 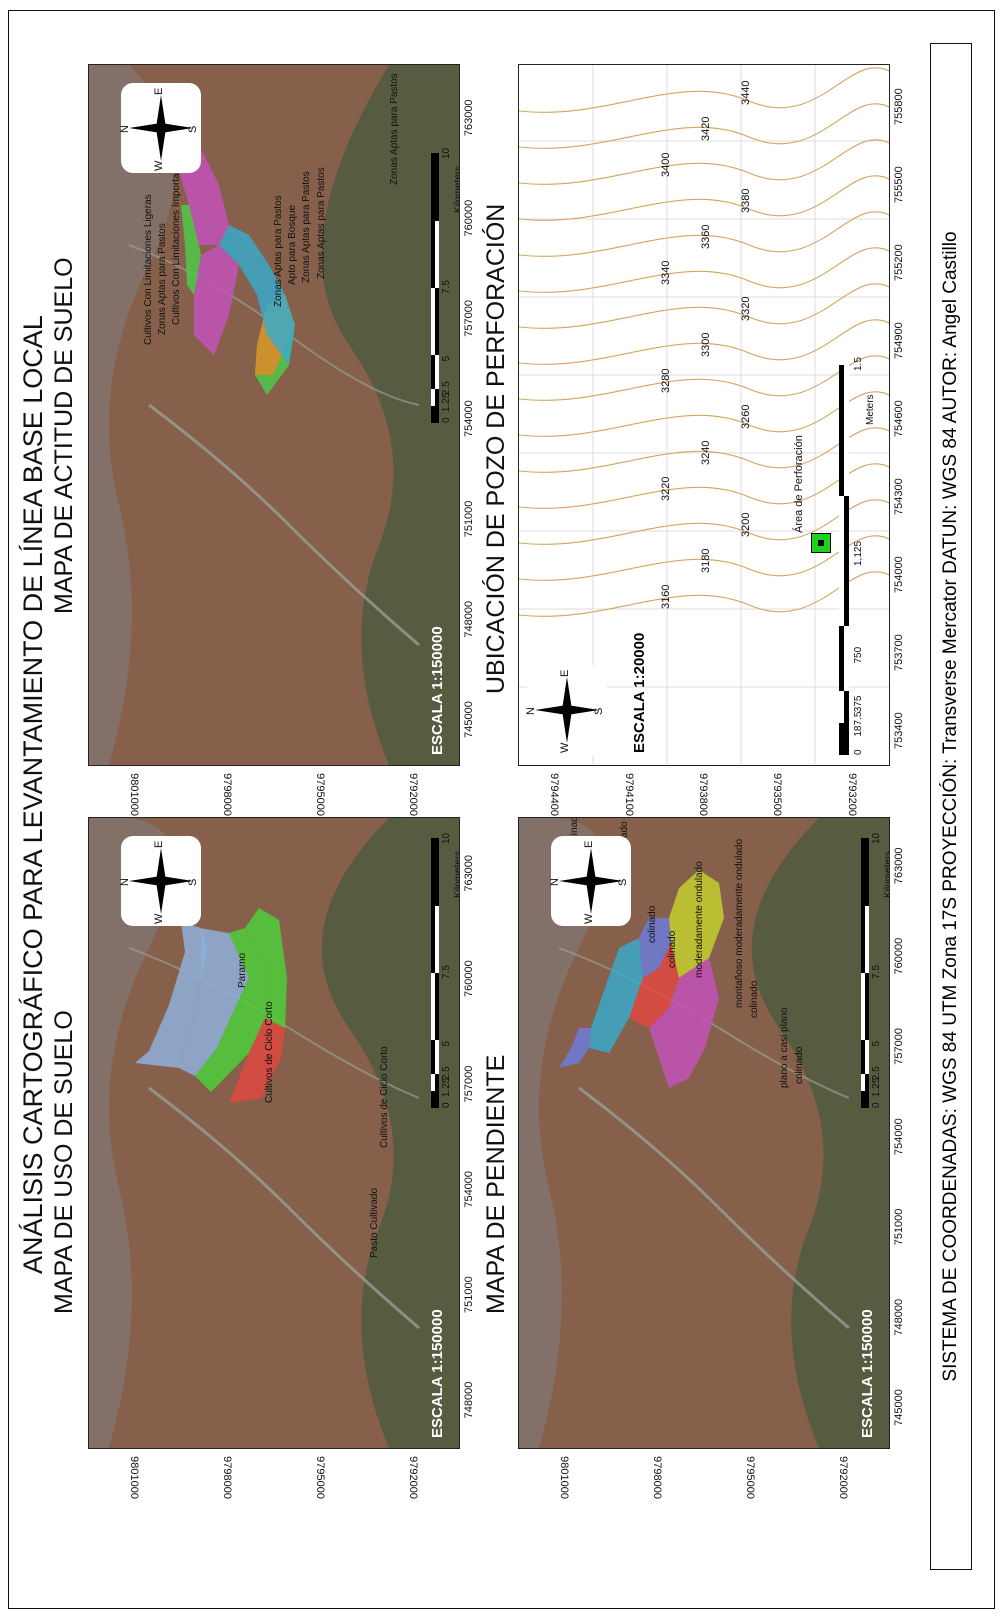 I want to click on y-tick-label: 9794400, so click(x=554, y=794).